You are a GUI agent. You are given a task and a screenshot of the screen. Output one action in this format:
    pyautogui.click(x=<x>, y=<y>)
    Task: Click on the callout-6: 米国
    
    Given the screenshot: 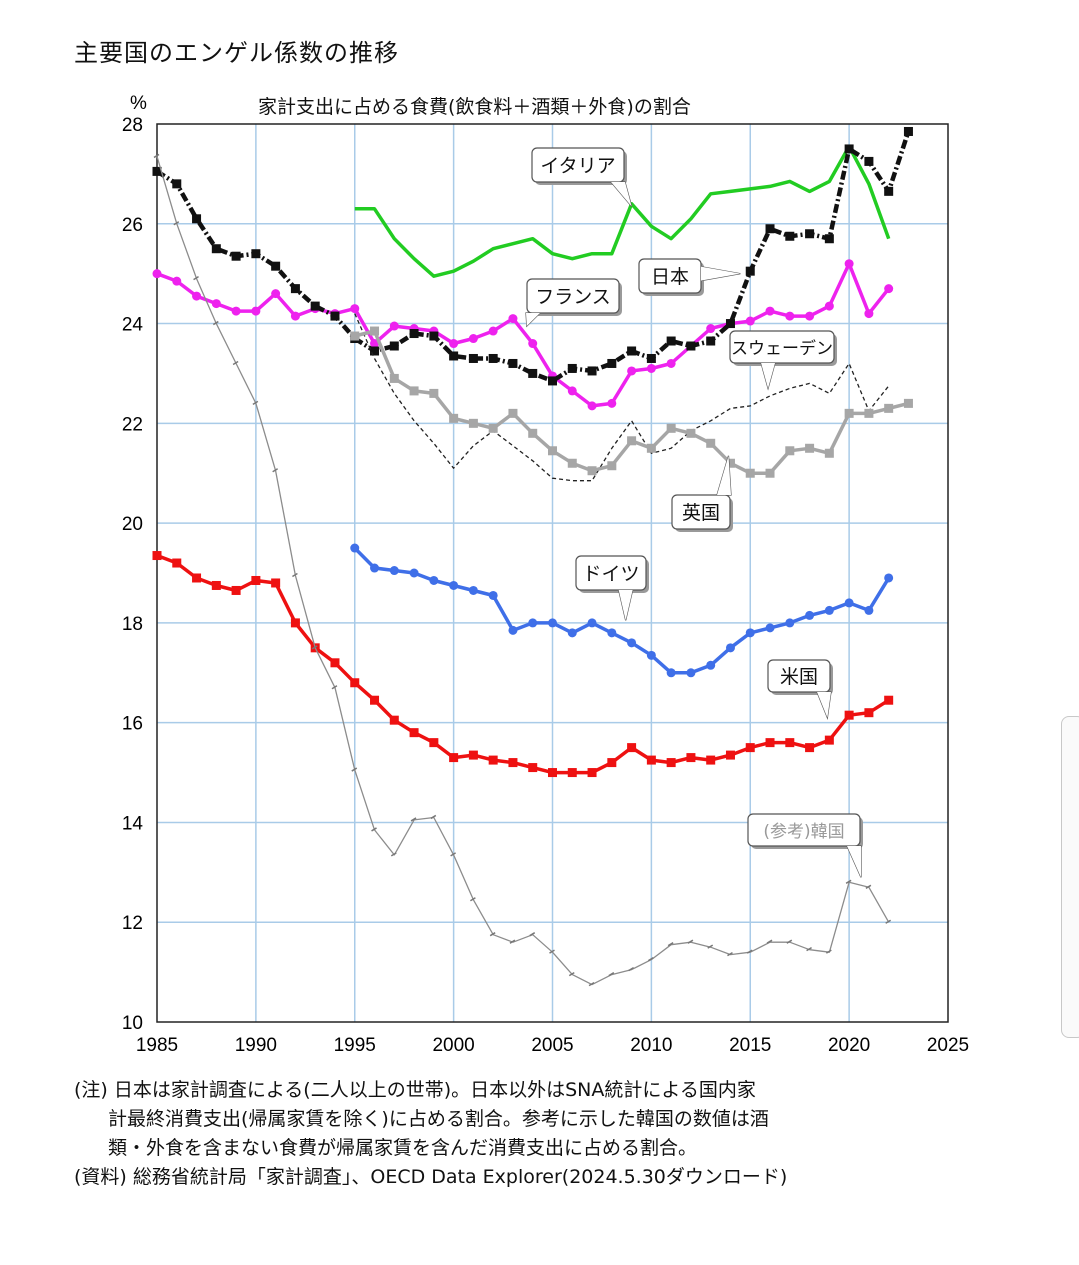 What is the action you would take?
    pyautogui.click(x=800, y=689)
    